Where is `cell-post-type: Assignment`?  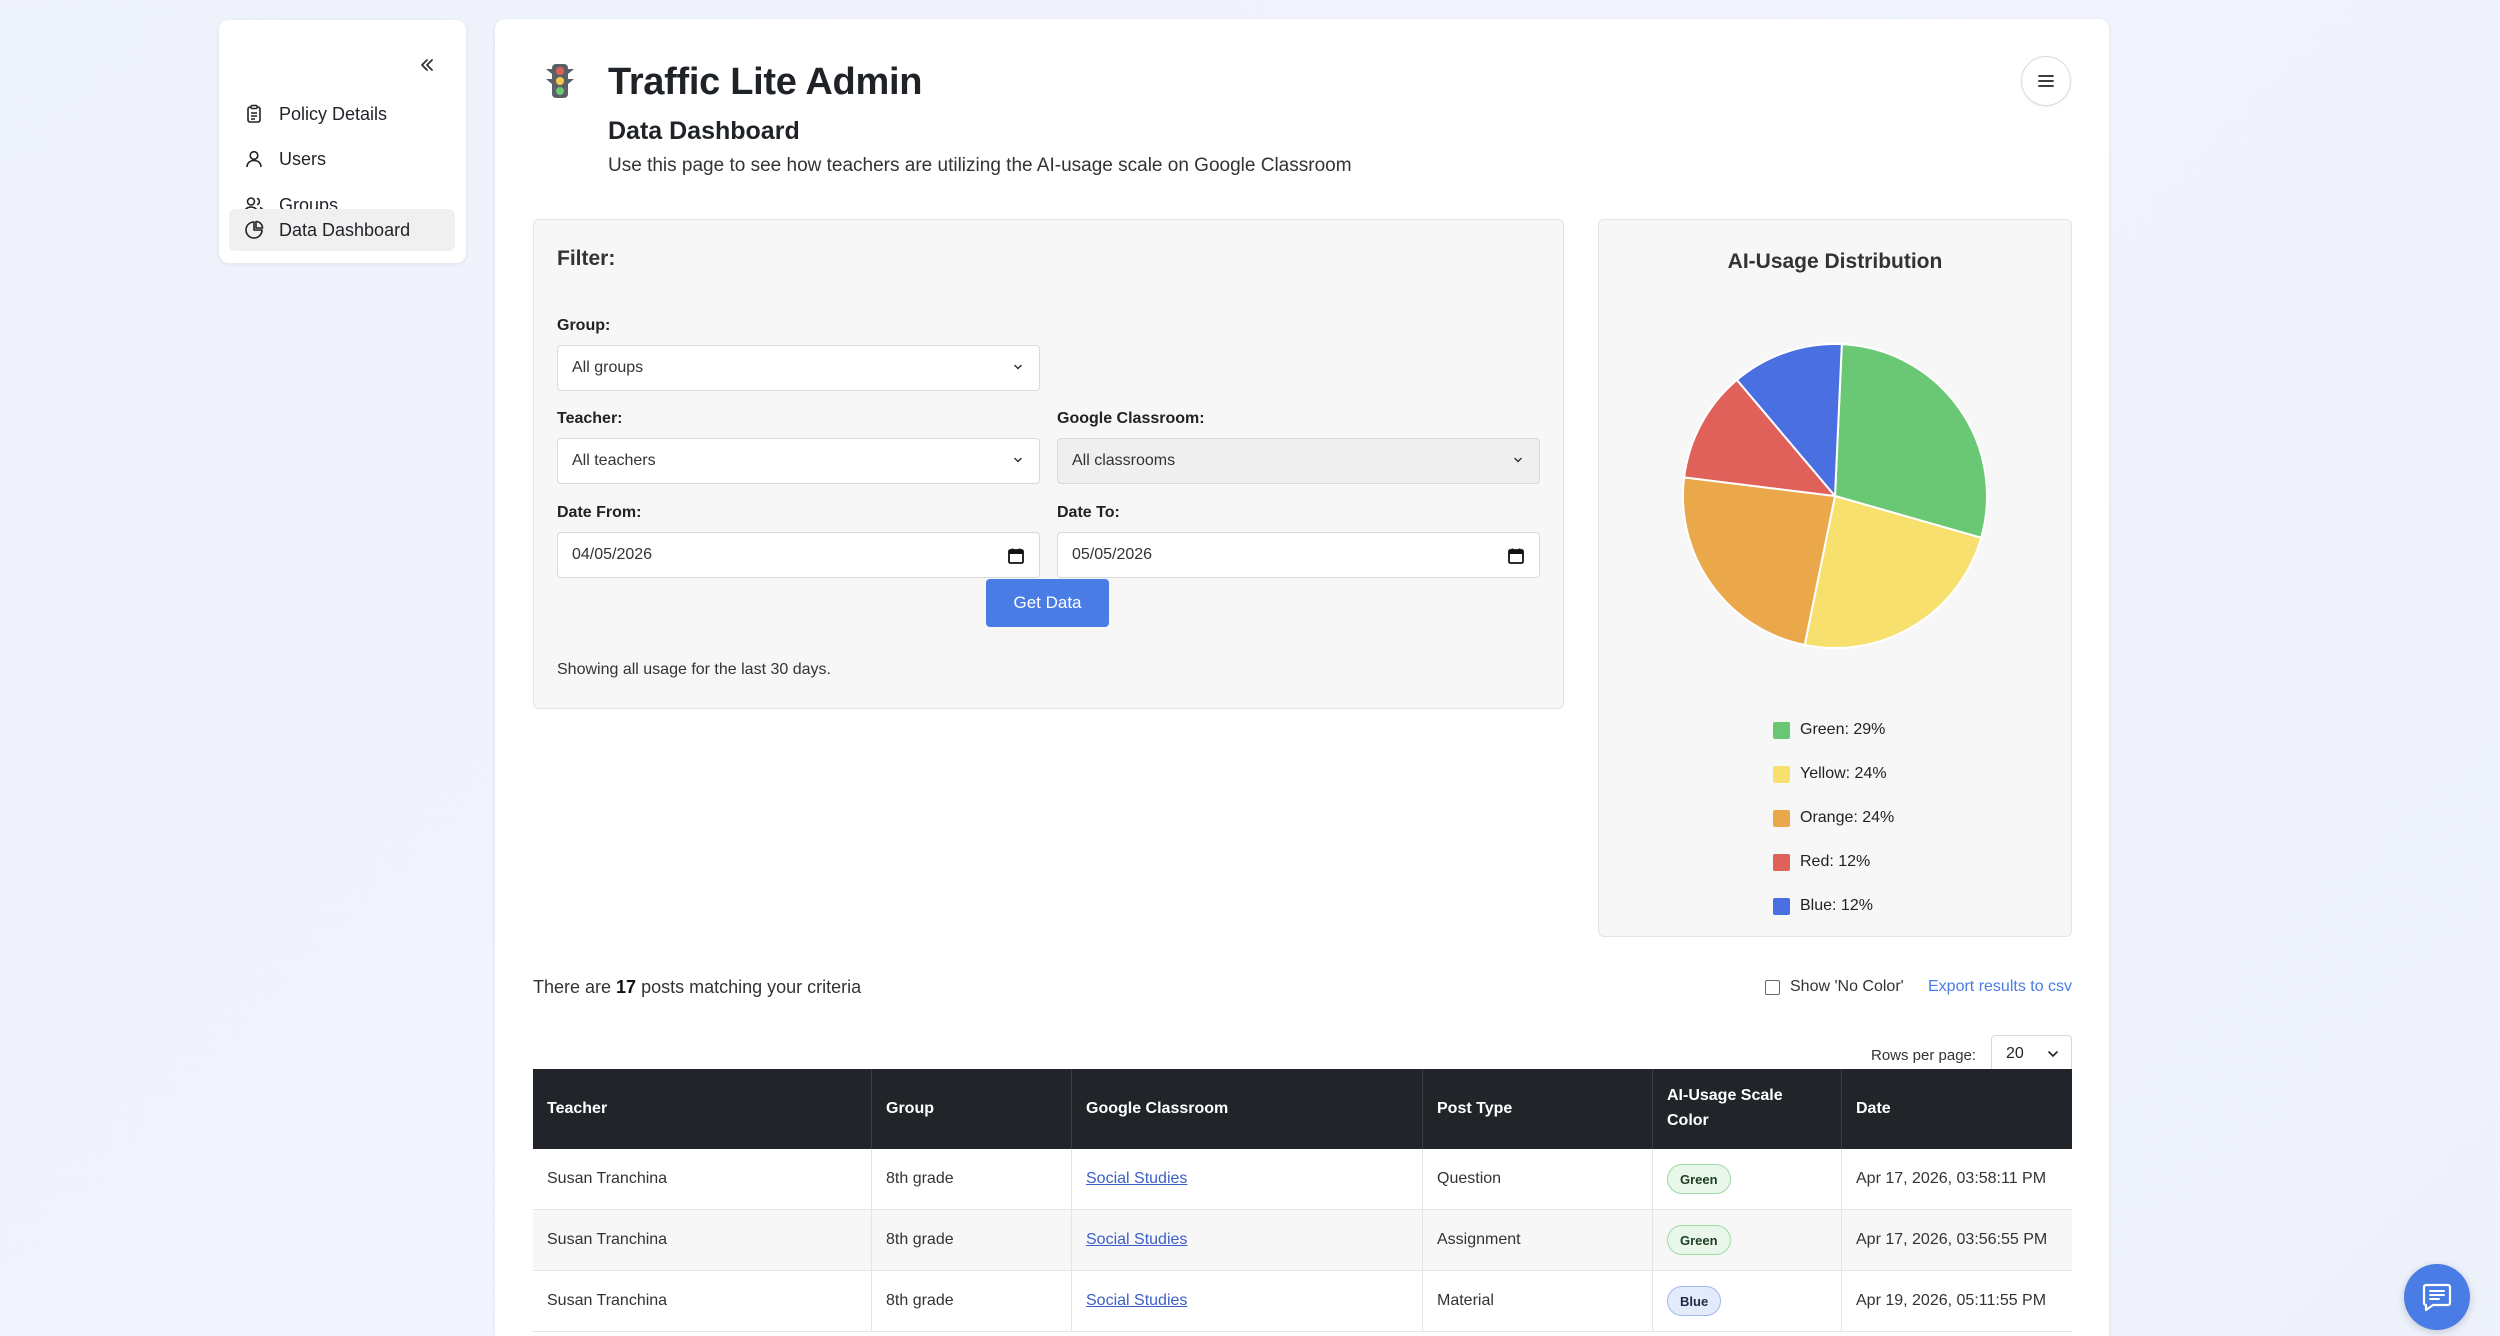 cell-post-type: Assignment is located at coordinates (1538, 1240).